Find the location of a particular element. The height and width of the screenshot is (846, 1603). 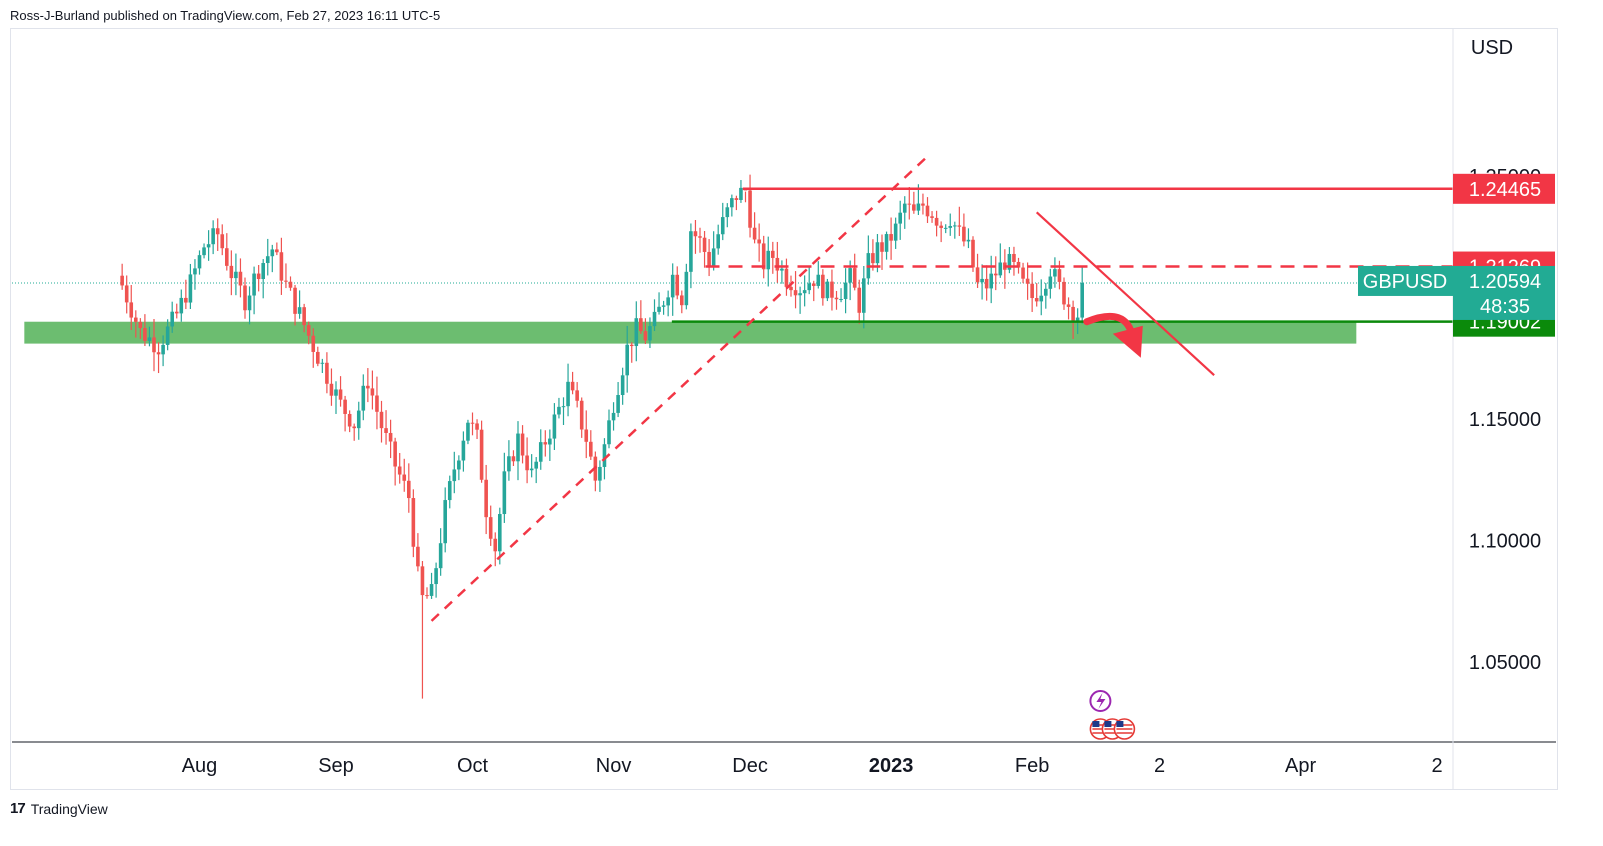

price-tag-label: 1.24465 is located at coordinates (1505, 190).